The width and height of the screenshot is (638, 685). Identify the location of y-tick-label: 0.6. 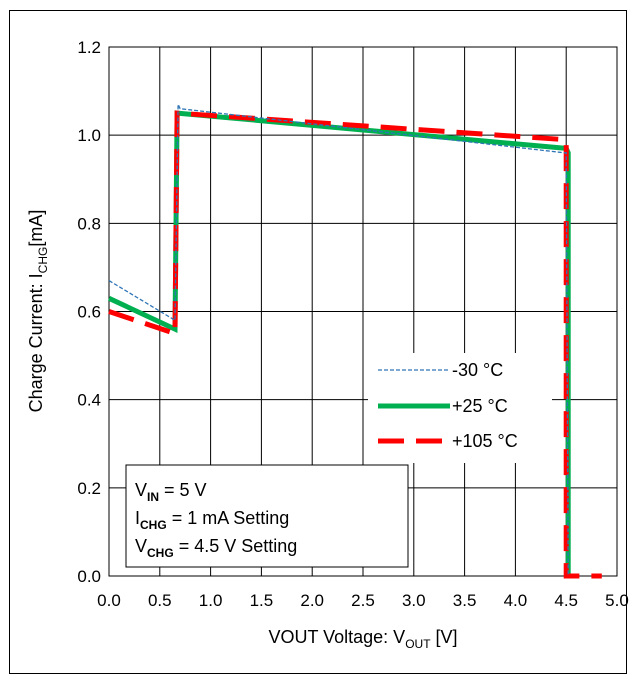
(89, 312).